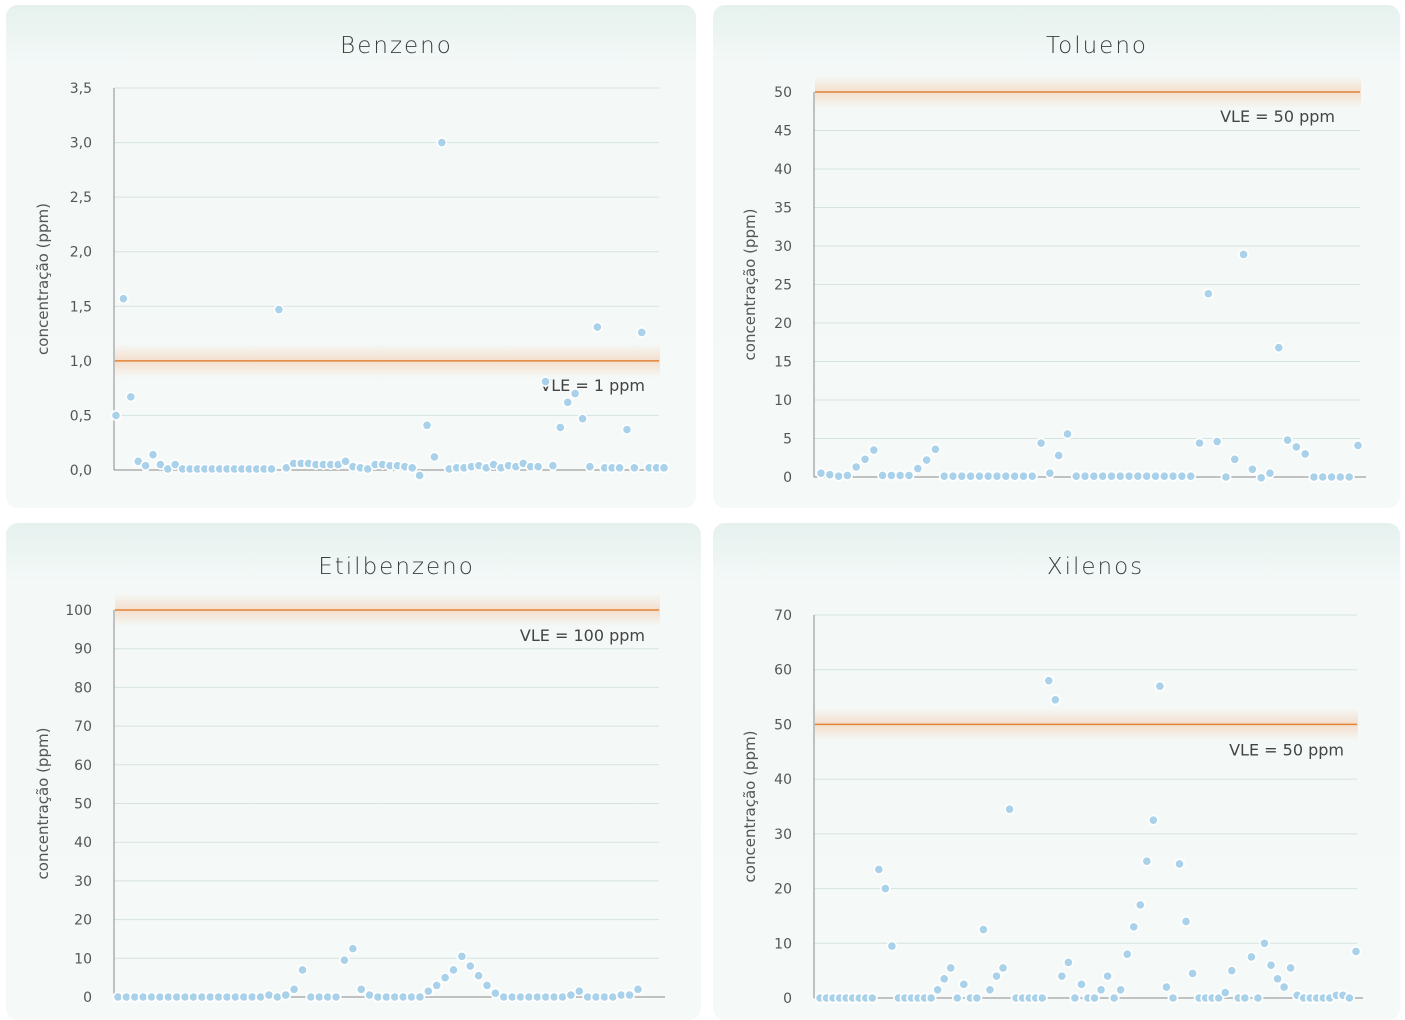  Describe the element at coordinates (592, 385) in the screenshot. I see `limit-label: VLE = 1 ppm` at that location.